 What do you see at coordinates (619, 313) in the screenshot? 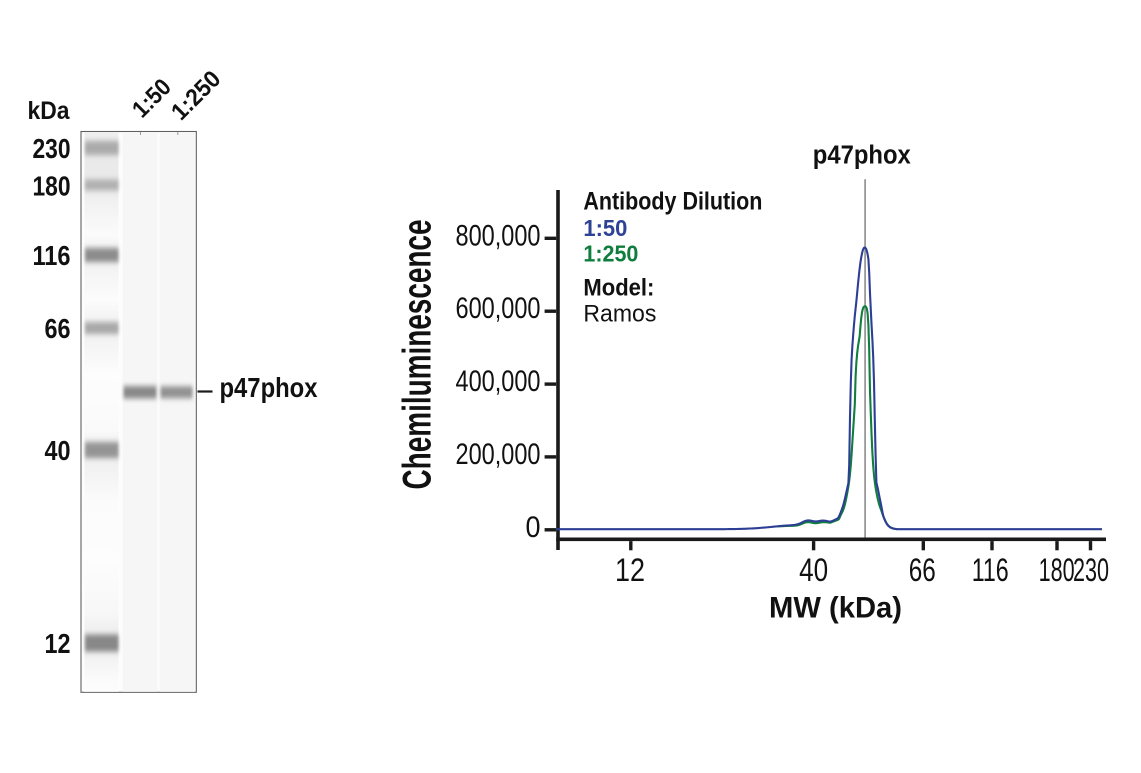
I see `svg-text: Ramos` at bounding box center [619, 313].